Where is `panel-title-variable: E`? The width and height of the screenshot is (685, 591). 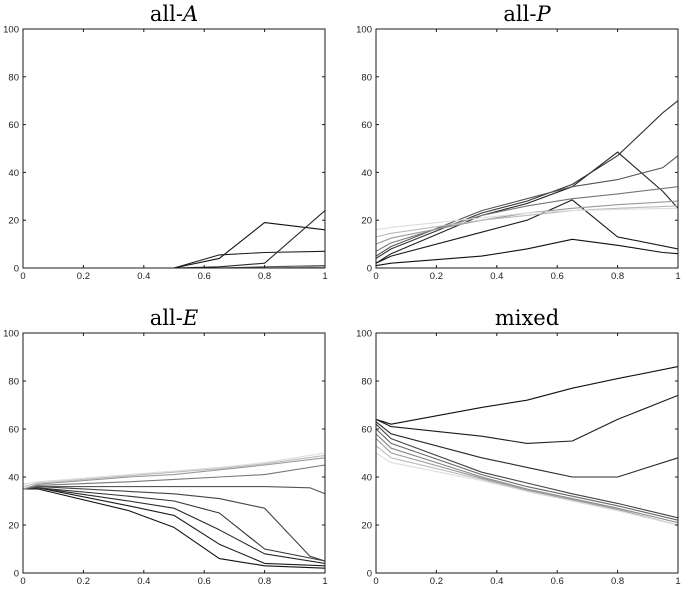 panel-title-variable: E is located at coordinates (190, 318).